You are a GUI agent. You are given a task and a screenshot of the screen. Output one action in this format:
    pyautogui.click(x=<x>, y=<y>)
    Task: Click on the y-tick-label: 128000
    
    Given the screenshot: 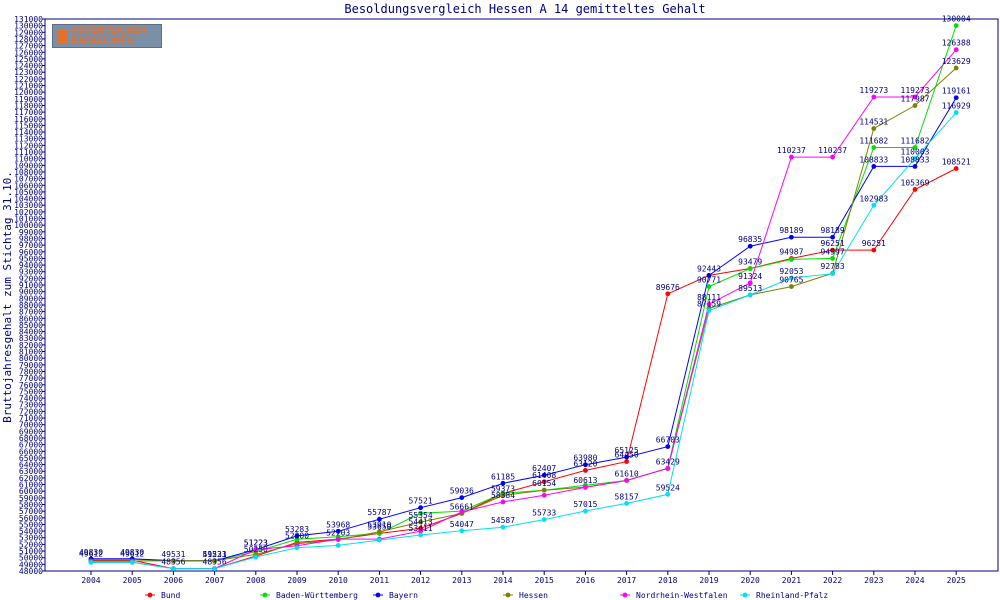 What is the action you would take?
    pyautogui.click(x=28, y=39)
    